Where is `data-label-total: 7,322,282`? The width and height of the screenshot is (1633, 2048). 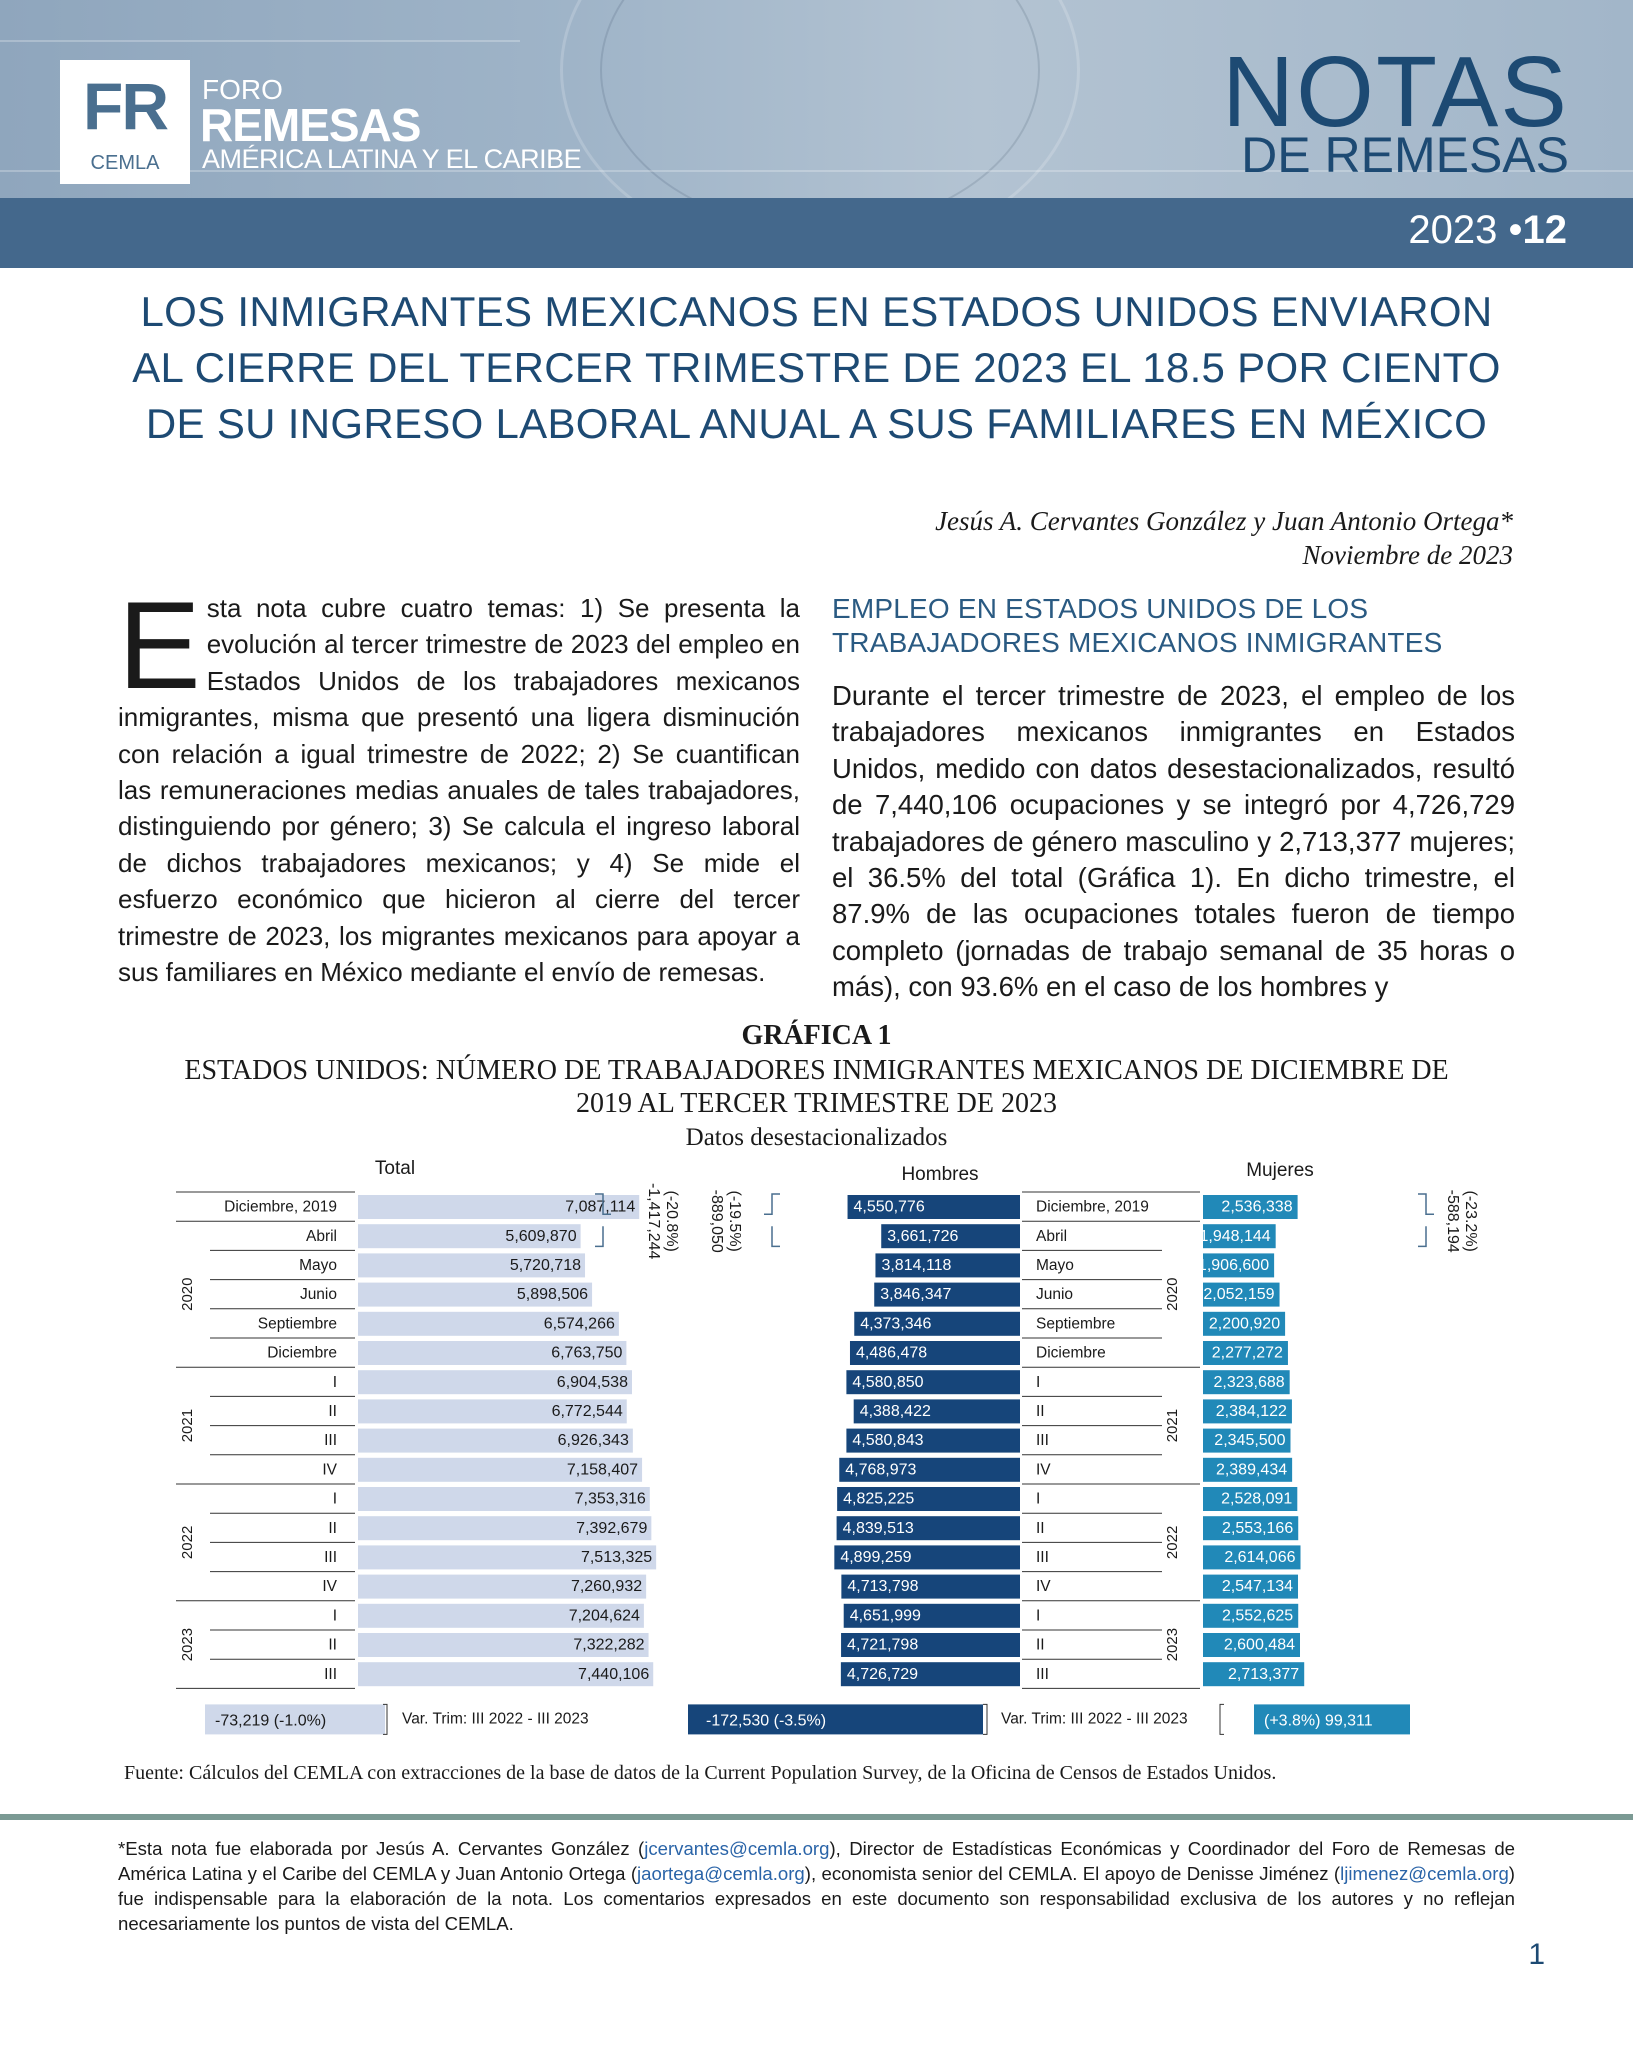
data-label-total: 7,322,282 is located at coordinates (608, 1645).